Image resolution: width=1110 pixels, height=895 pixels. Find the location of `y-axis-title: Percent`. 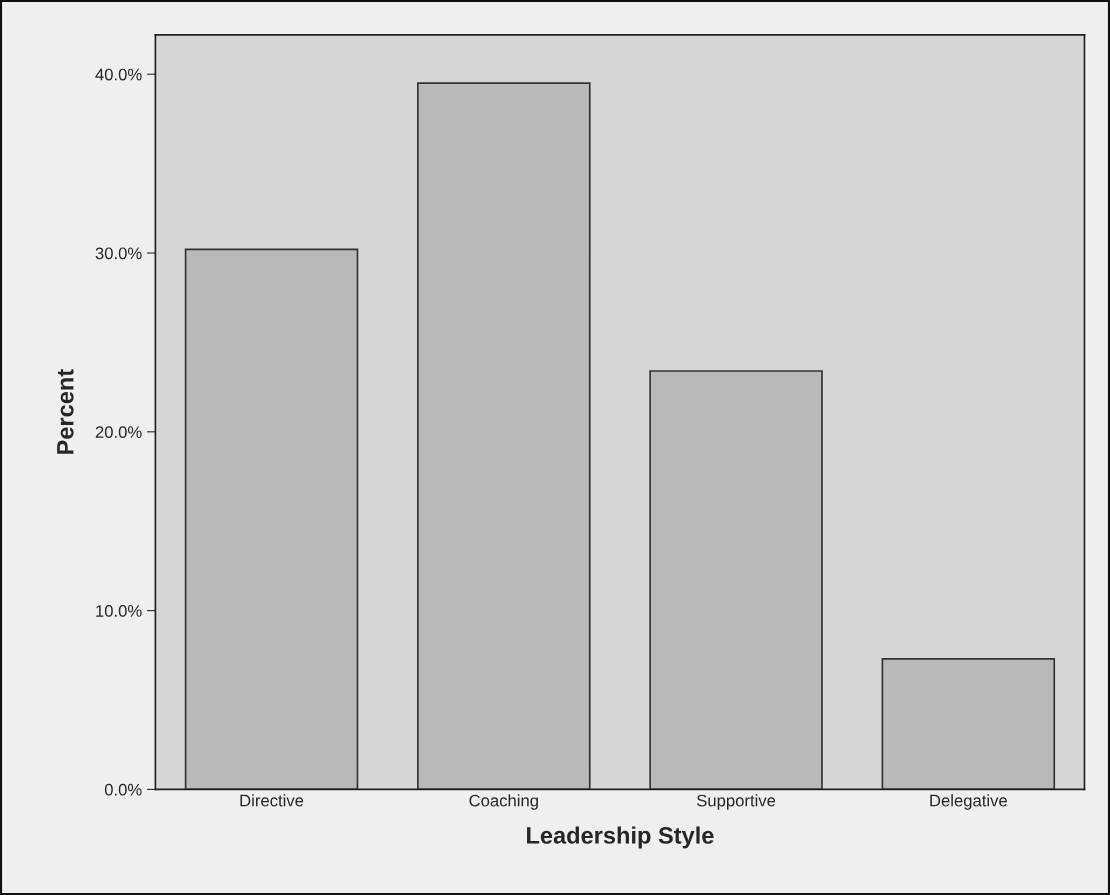

y-axis-title: Percent is located at coordinates (65, 411).